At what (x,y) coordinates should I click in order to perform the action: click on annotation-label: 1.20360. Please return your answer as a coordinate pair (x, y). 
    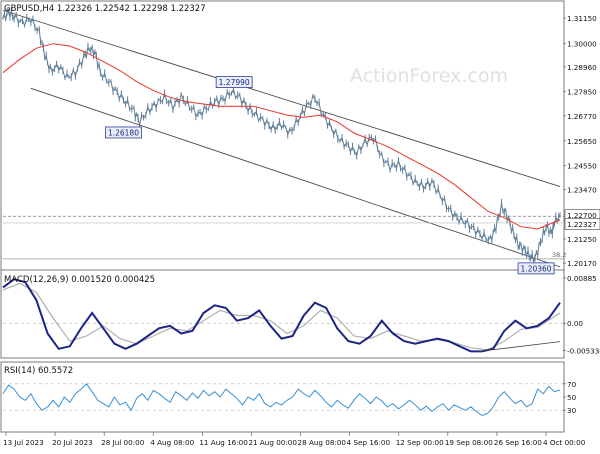
    Looking at the image, I should click on (536, 268).